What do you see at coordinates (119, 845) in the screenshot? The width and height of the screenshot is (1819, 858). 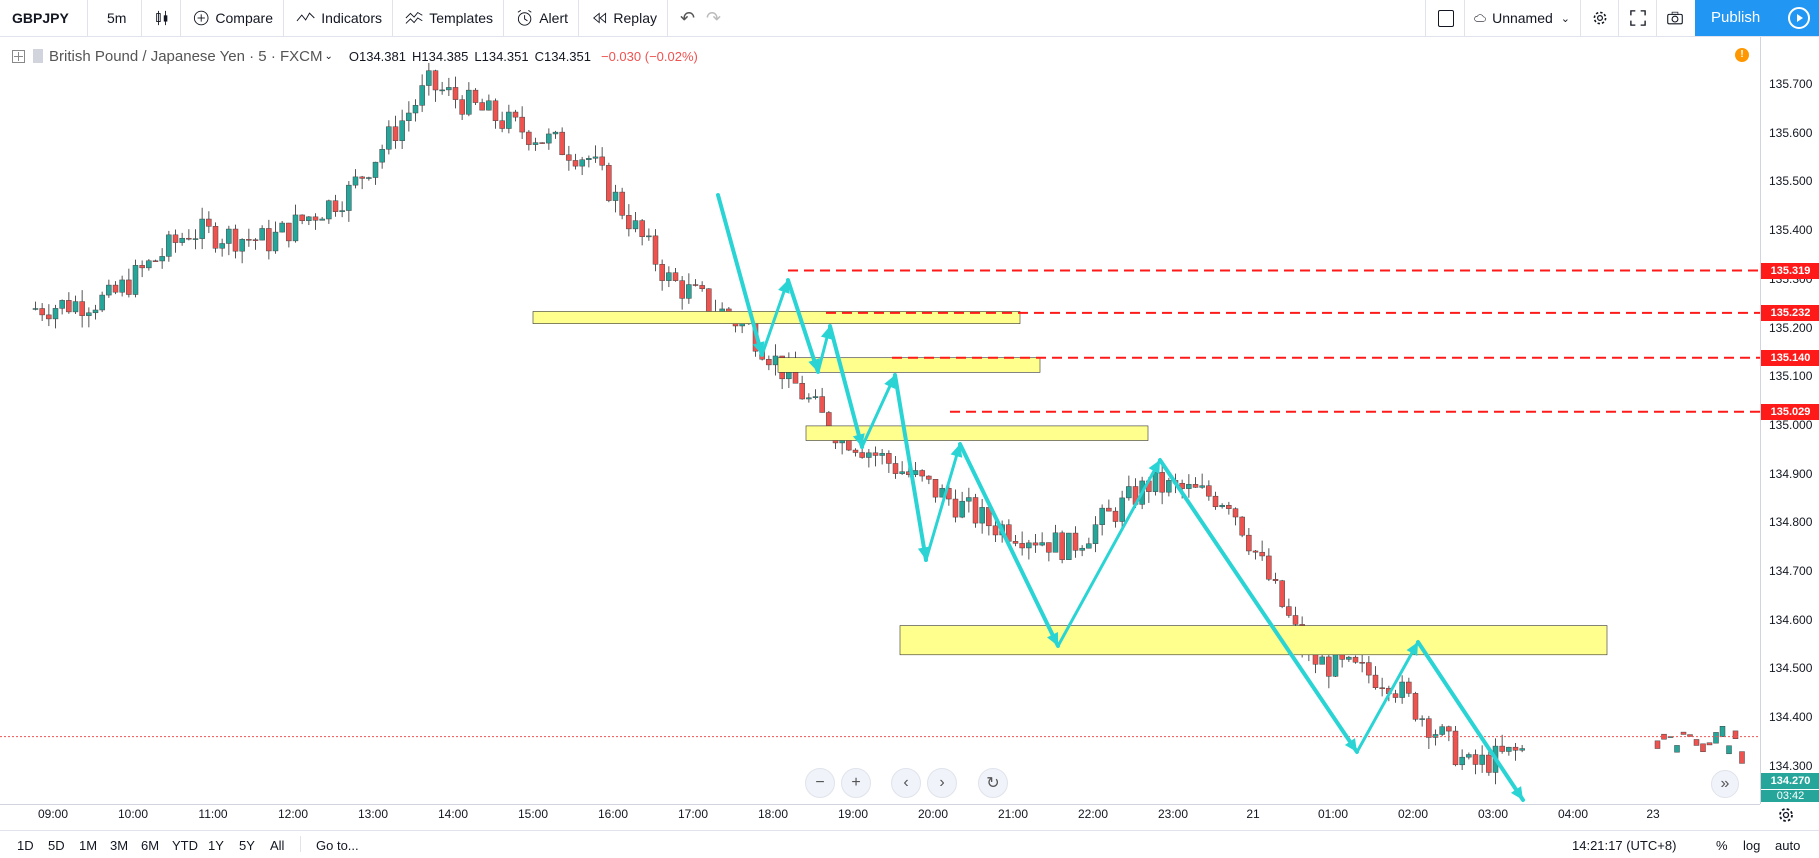 I see `range-button-3m: 3M` at bounding box center [119, 845].